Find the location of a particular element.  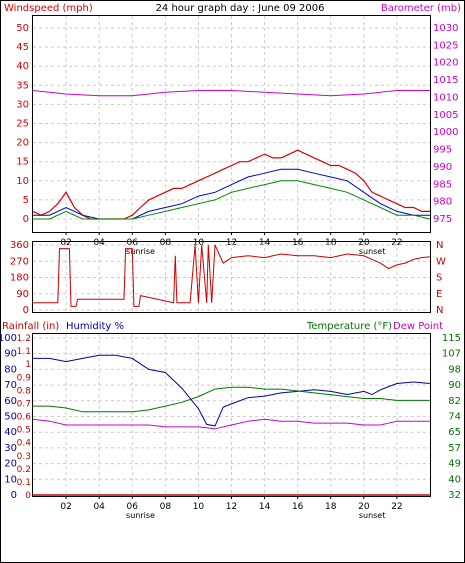

temp-panel-sunset-label: sunset is located at coordinates (372, 515).